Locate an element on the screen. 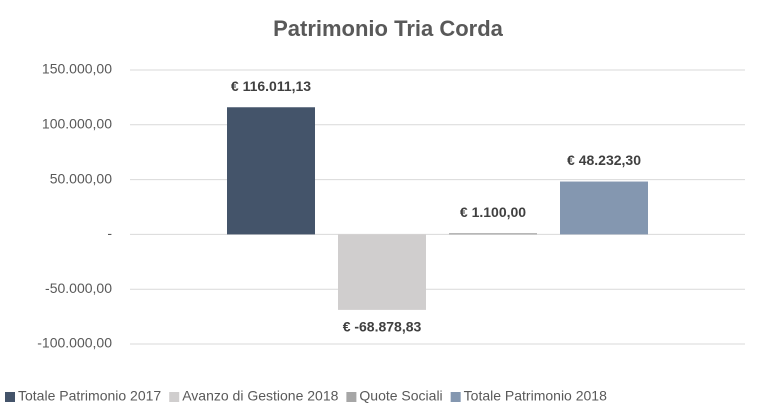 Image resolution: width=767 pixels, height=410 pixels. y-tick-label: 150.000,00 is located at coordinates (77, 69).